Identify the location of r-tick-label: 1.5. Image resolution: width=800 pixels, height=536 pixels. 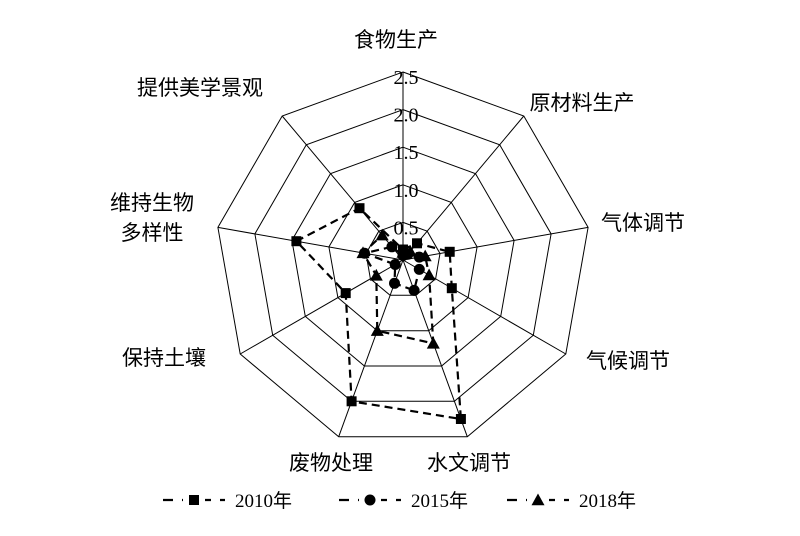
(406, 153).